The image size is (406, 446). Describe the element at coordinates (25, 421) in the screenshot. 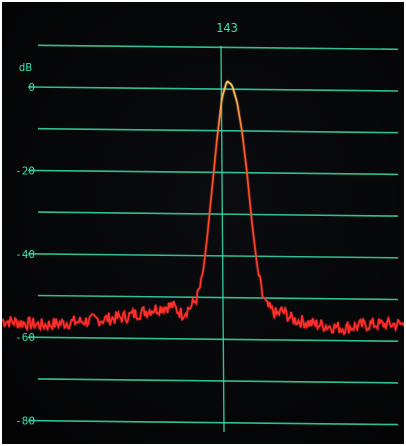

I see `y-tick-label: -80` at that location.